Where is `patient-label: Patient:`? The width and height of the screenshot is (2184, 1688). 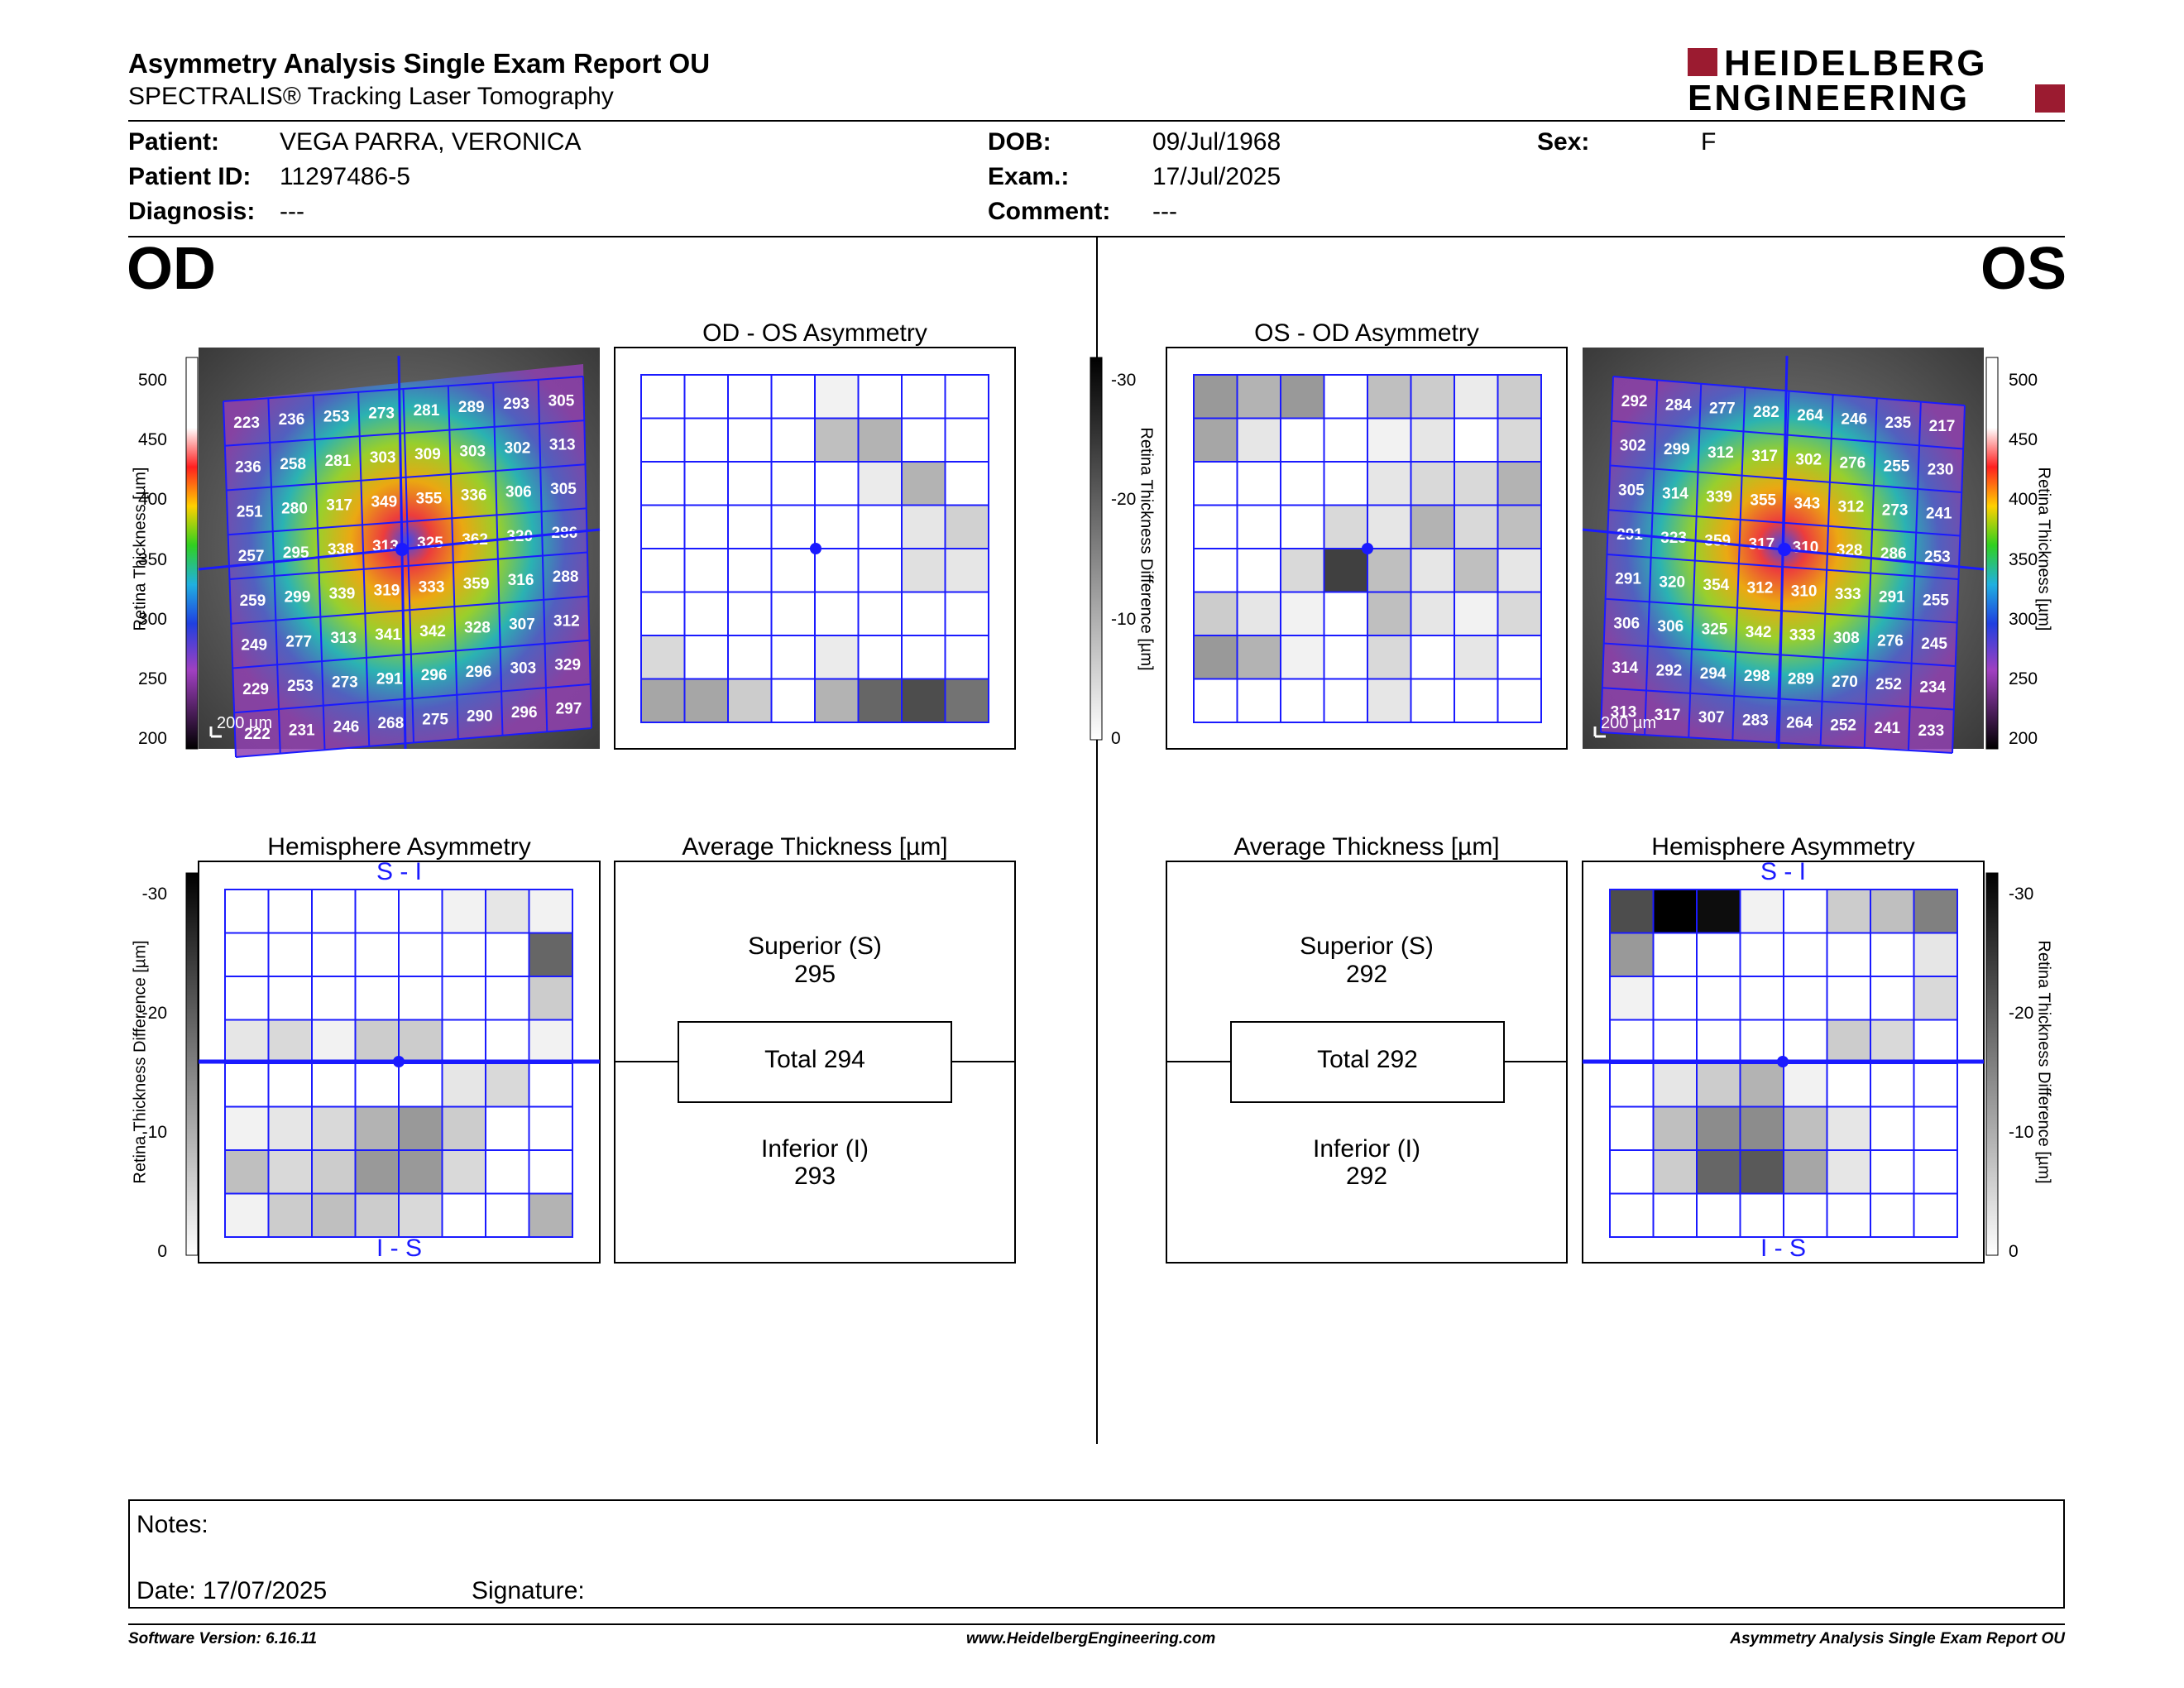
patient-label: Patient: is located at coordinates (174, 142).